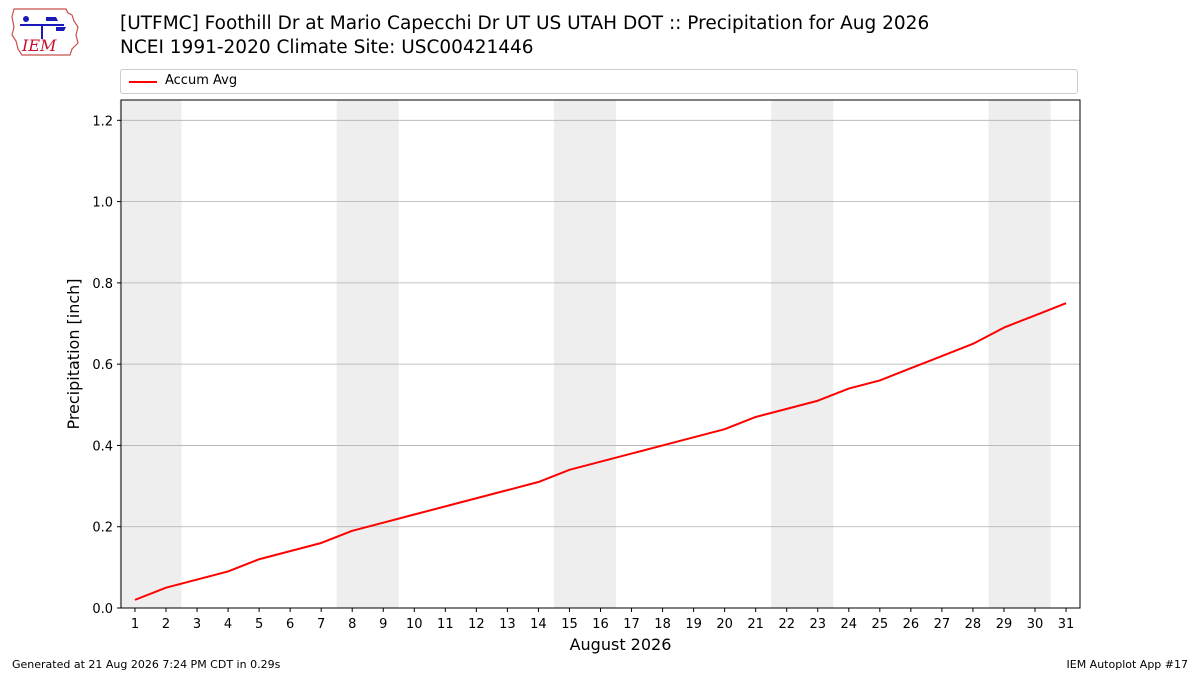  What do you see at coordinates (507, 624) in the screenshot?
I see `x-tick-label: 13` at bounding box center [507, 624].